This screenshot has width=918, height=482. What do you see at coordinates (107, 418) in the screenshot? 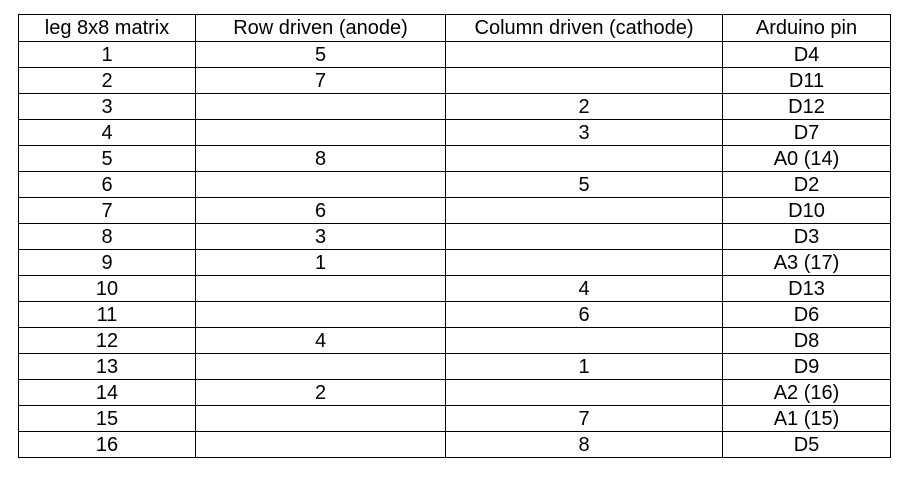
I see `cell-leg: 15` at bounding box center [107, 418].